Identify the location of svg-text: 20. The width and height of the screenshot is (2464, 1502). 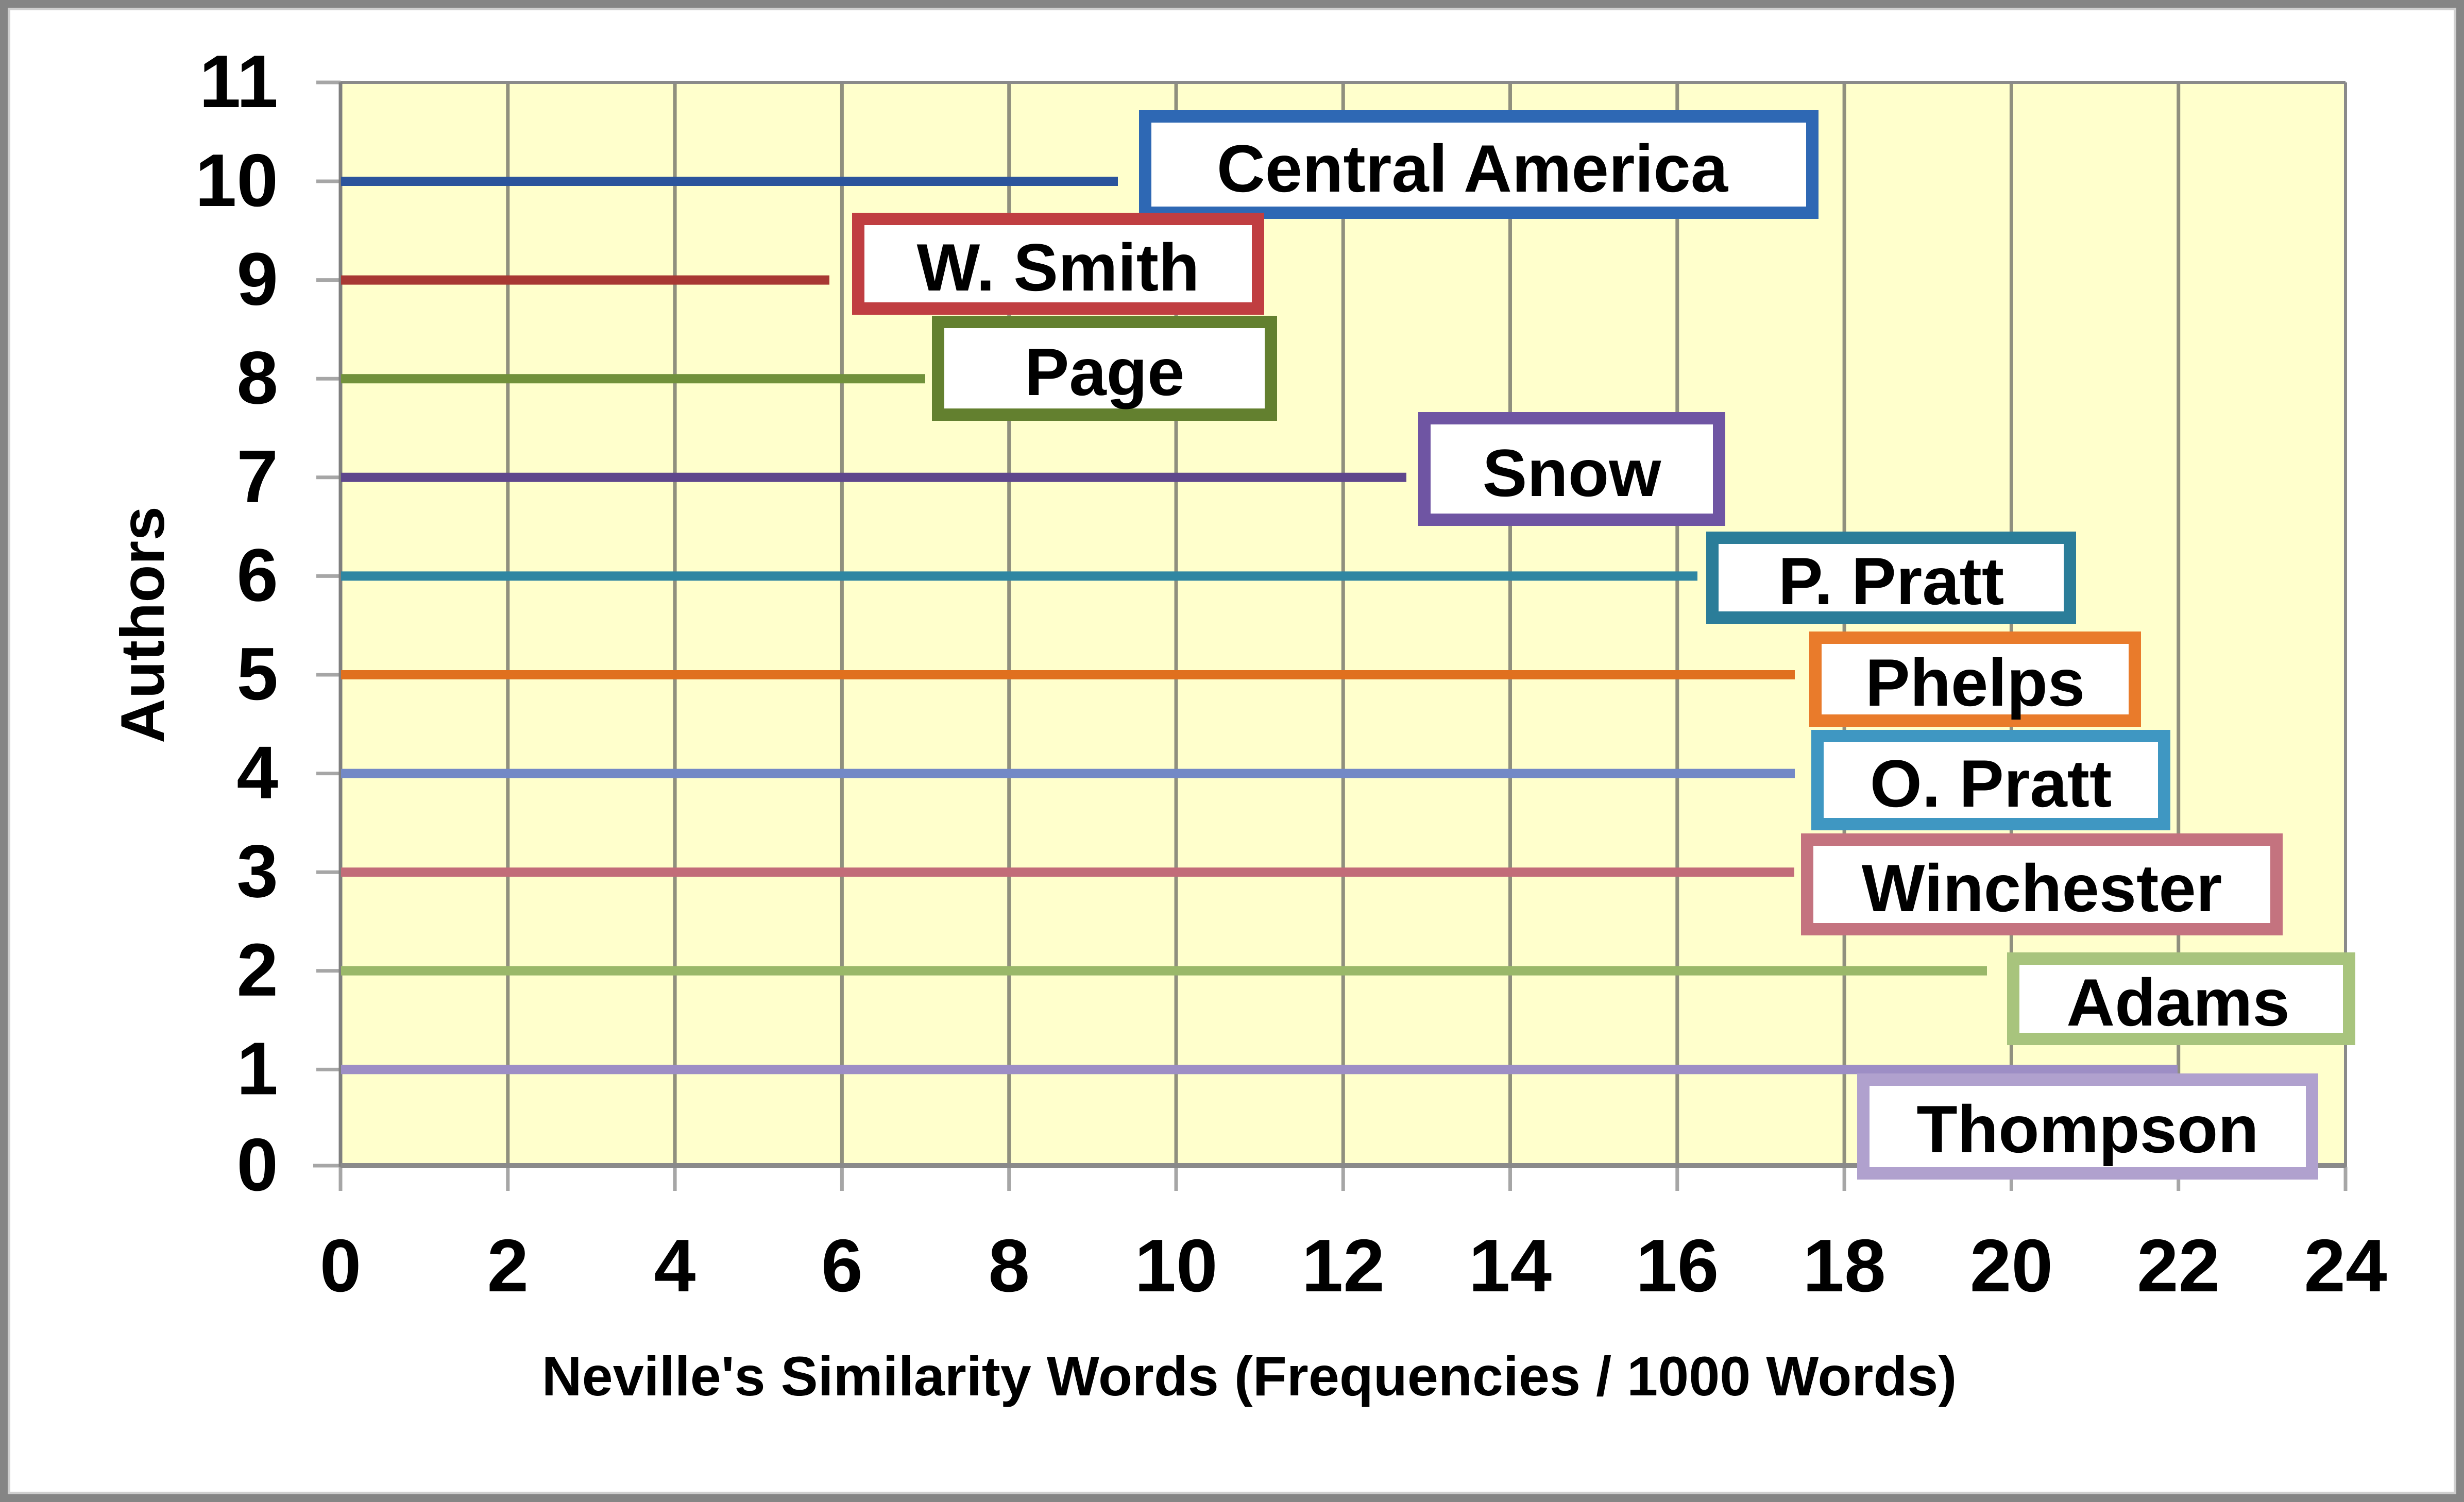
(2011, 1265).